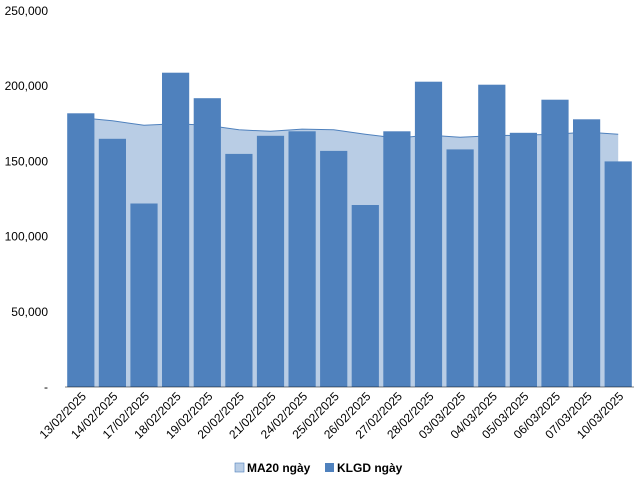 The image size is (642, 485). I want to click on y-tick-label: 200,000, so click(27, 86).